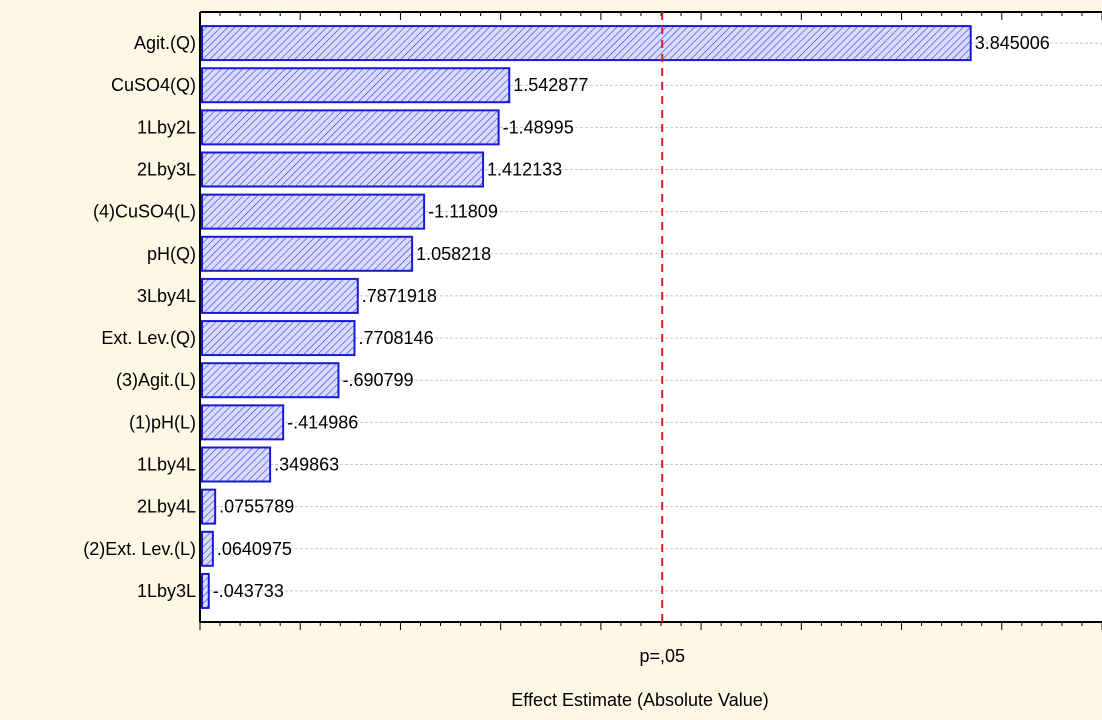 The width and height of the screenshot is (1102, 720). I want to click on value-label: .7871918, so click(399, 296).